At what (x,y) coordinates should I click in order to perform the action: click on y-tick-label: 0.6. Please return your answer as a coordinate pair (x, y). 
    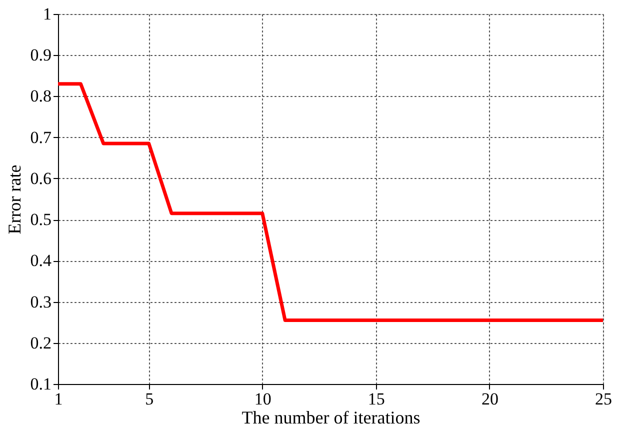
    Looking at the image, I should click on (41, 178).